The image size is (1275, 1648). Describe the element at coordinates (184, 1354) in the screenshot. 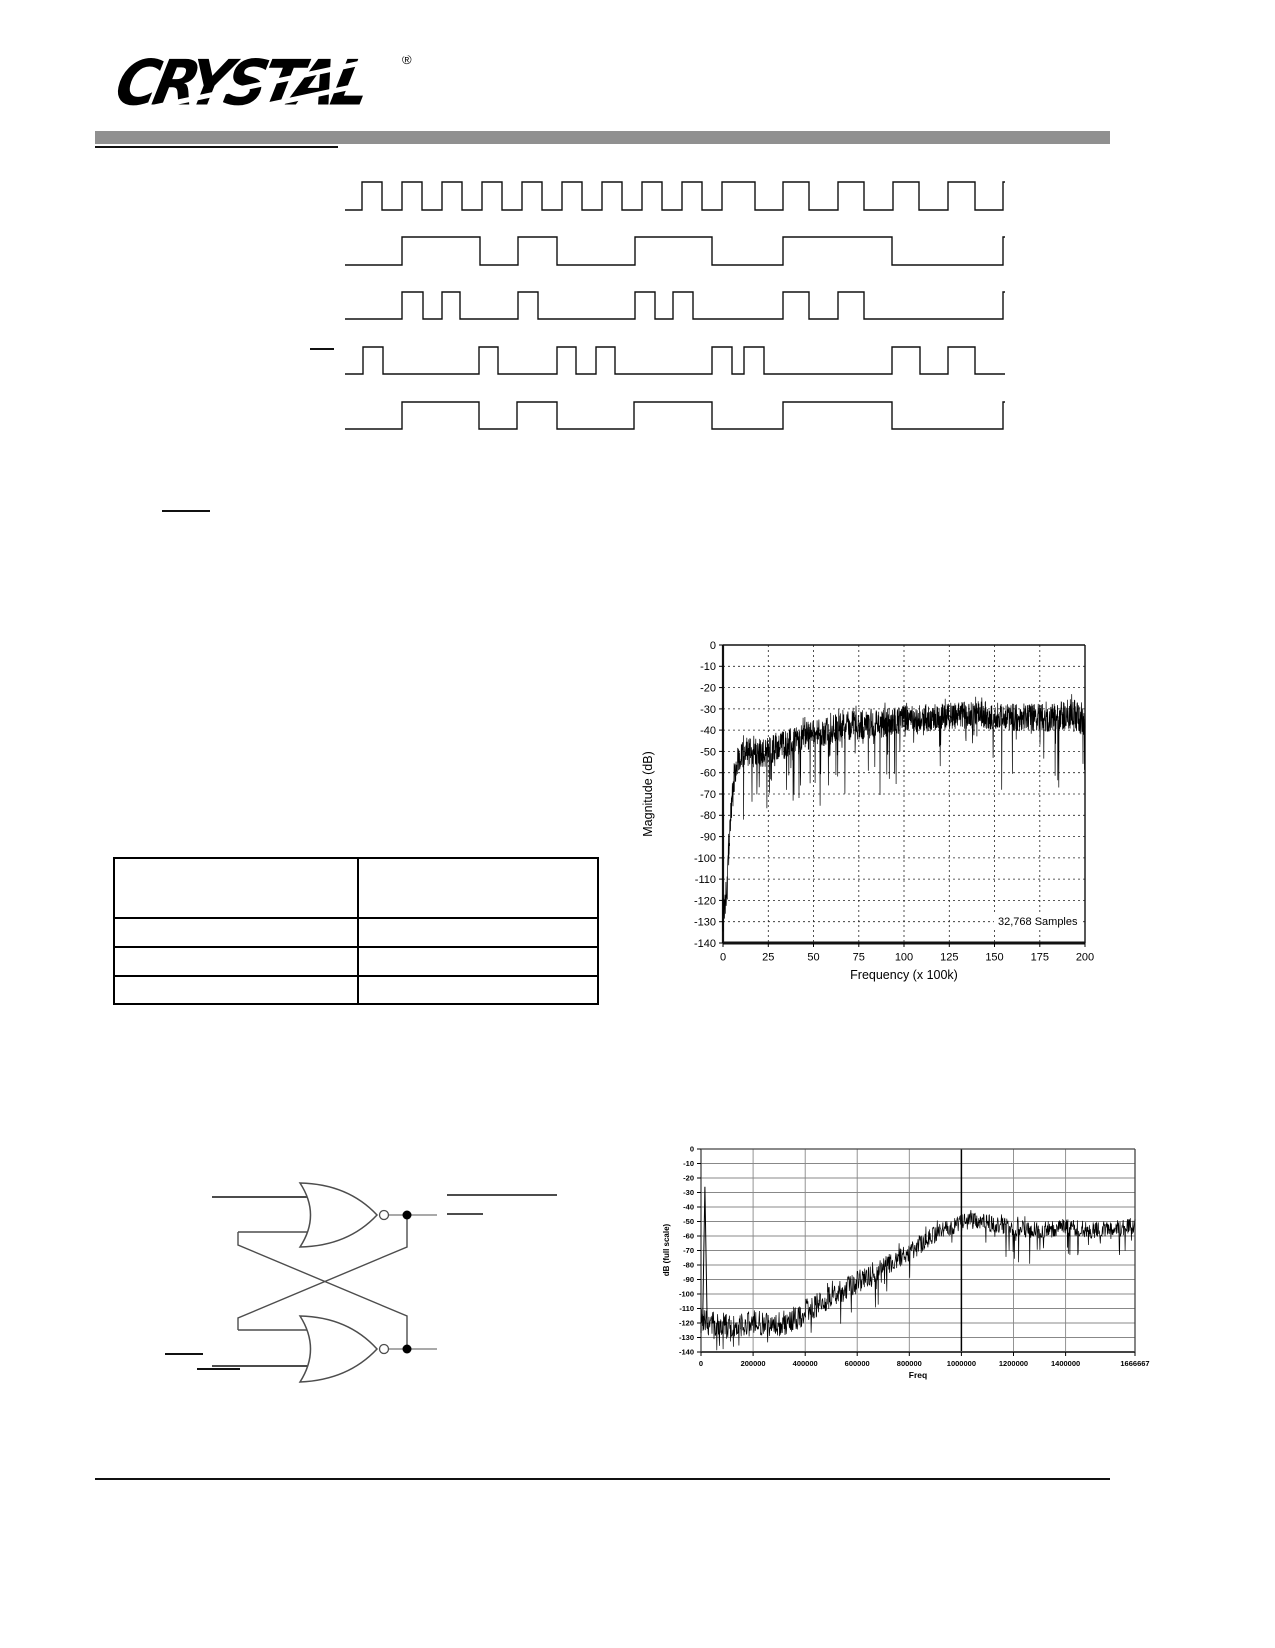

I see `latch-input-label-overline` at that location.